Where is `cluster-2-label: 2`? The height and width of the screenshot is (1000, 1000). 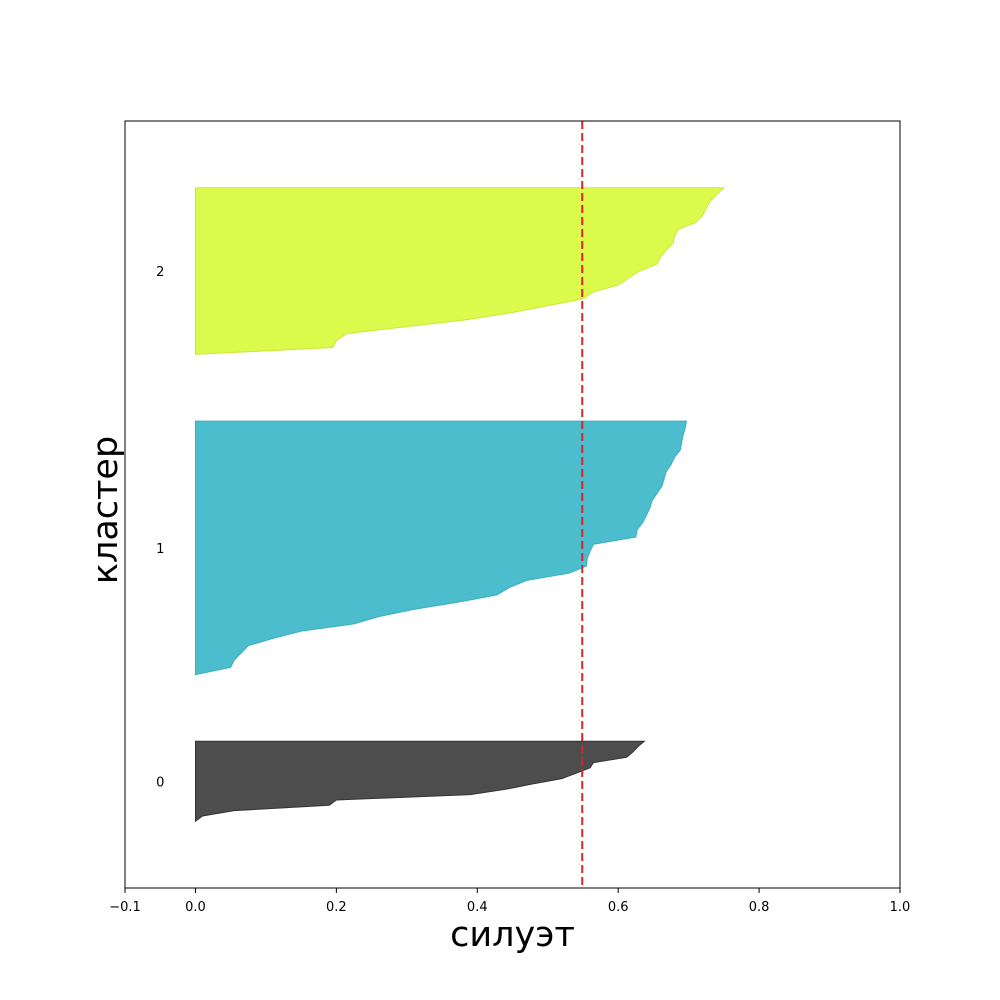 cluster-2-label: 2 is located at coordinates (160, 272).